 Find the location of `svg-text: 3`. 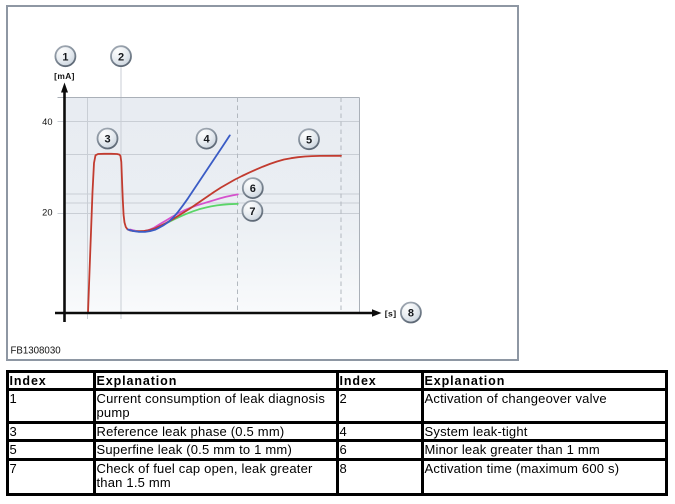

svg-text: 3 is located at coordinates (107, 140).